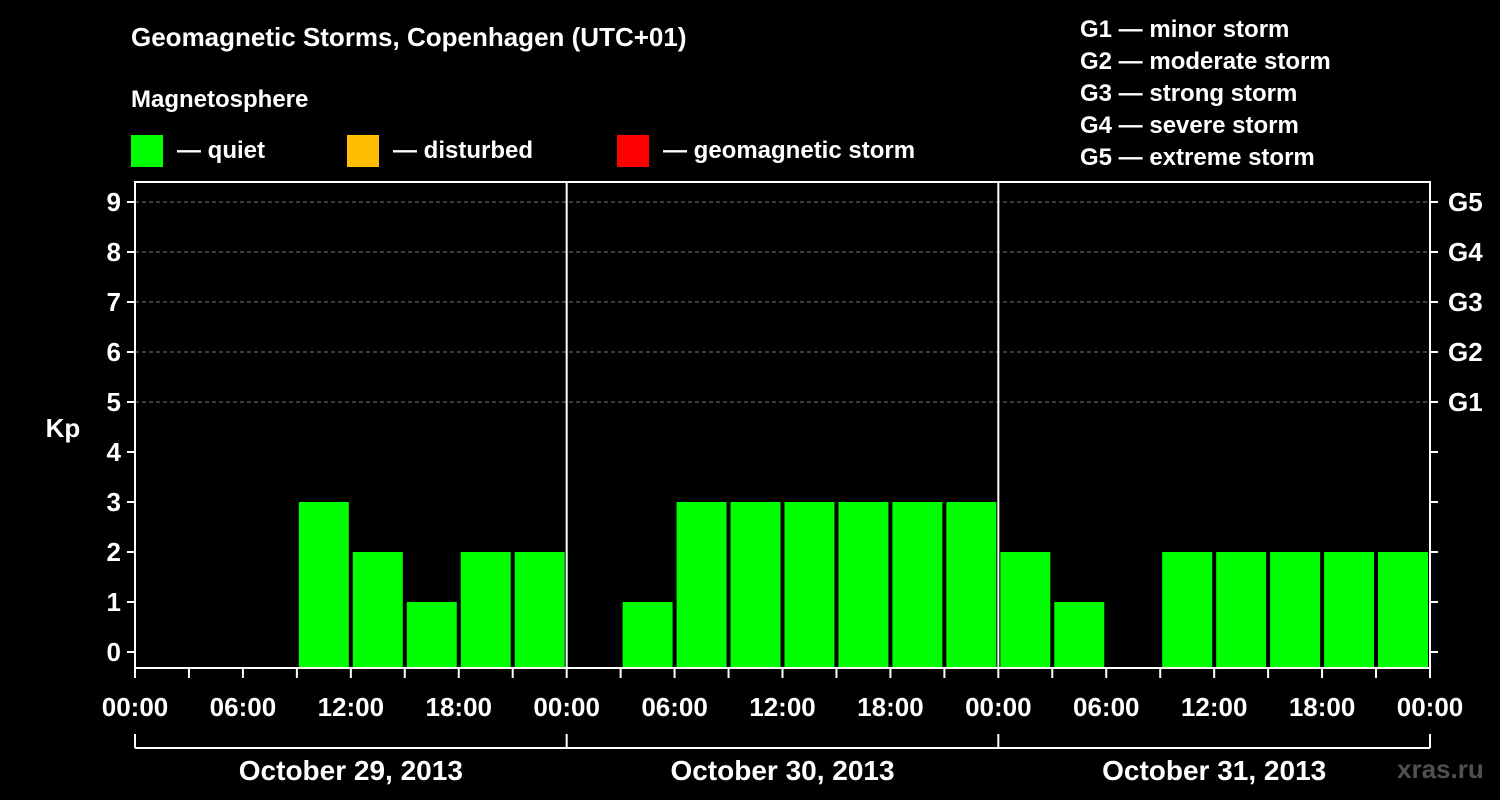 The image size is (1500, 800). Describe the element at coordinates (674, 707) in the screenshot. I see `x-tick-label-5: 06:00` at that location.